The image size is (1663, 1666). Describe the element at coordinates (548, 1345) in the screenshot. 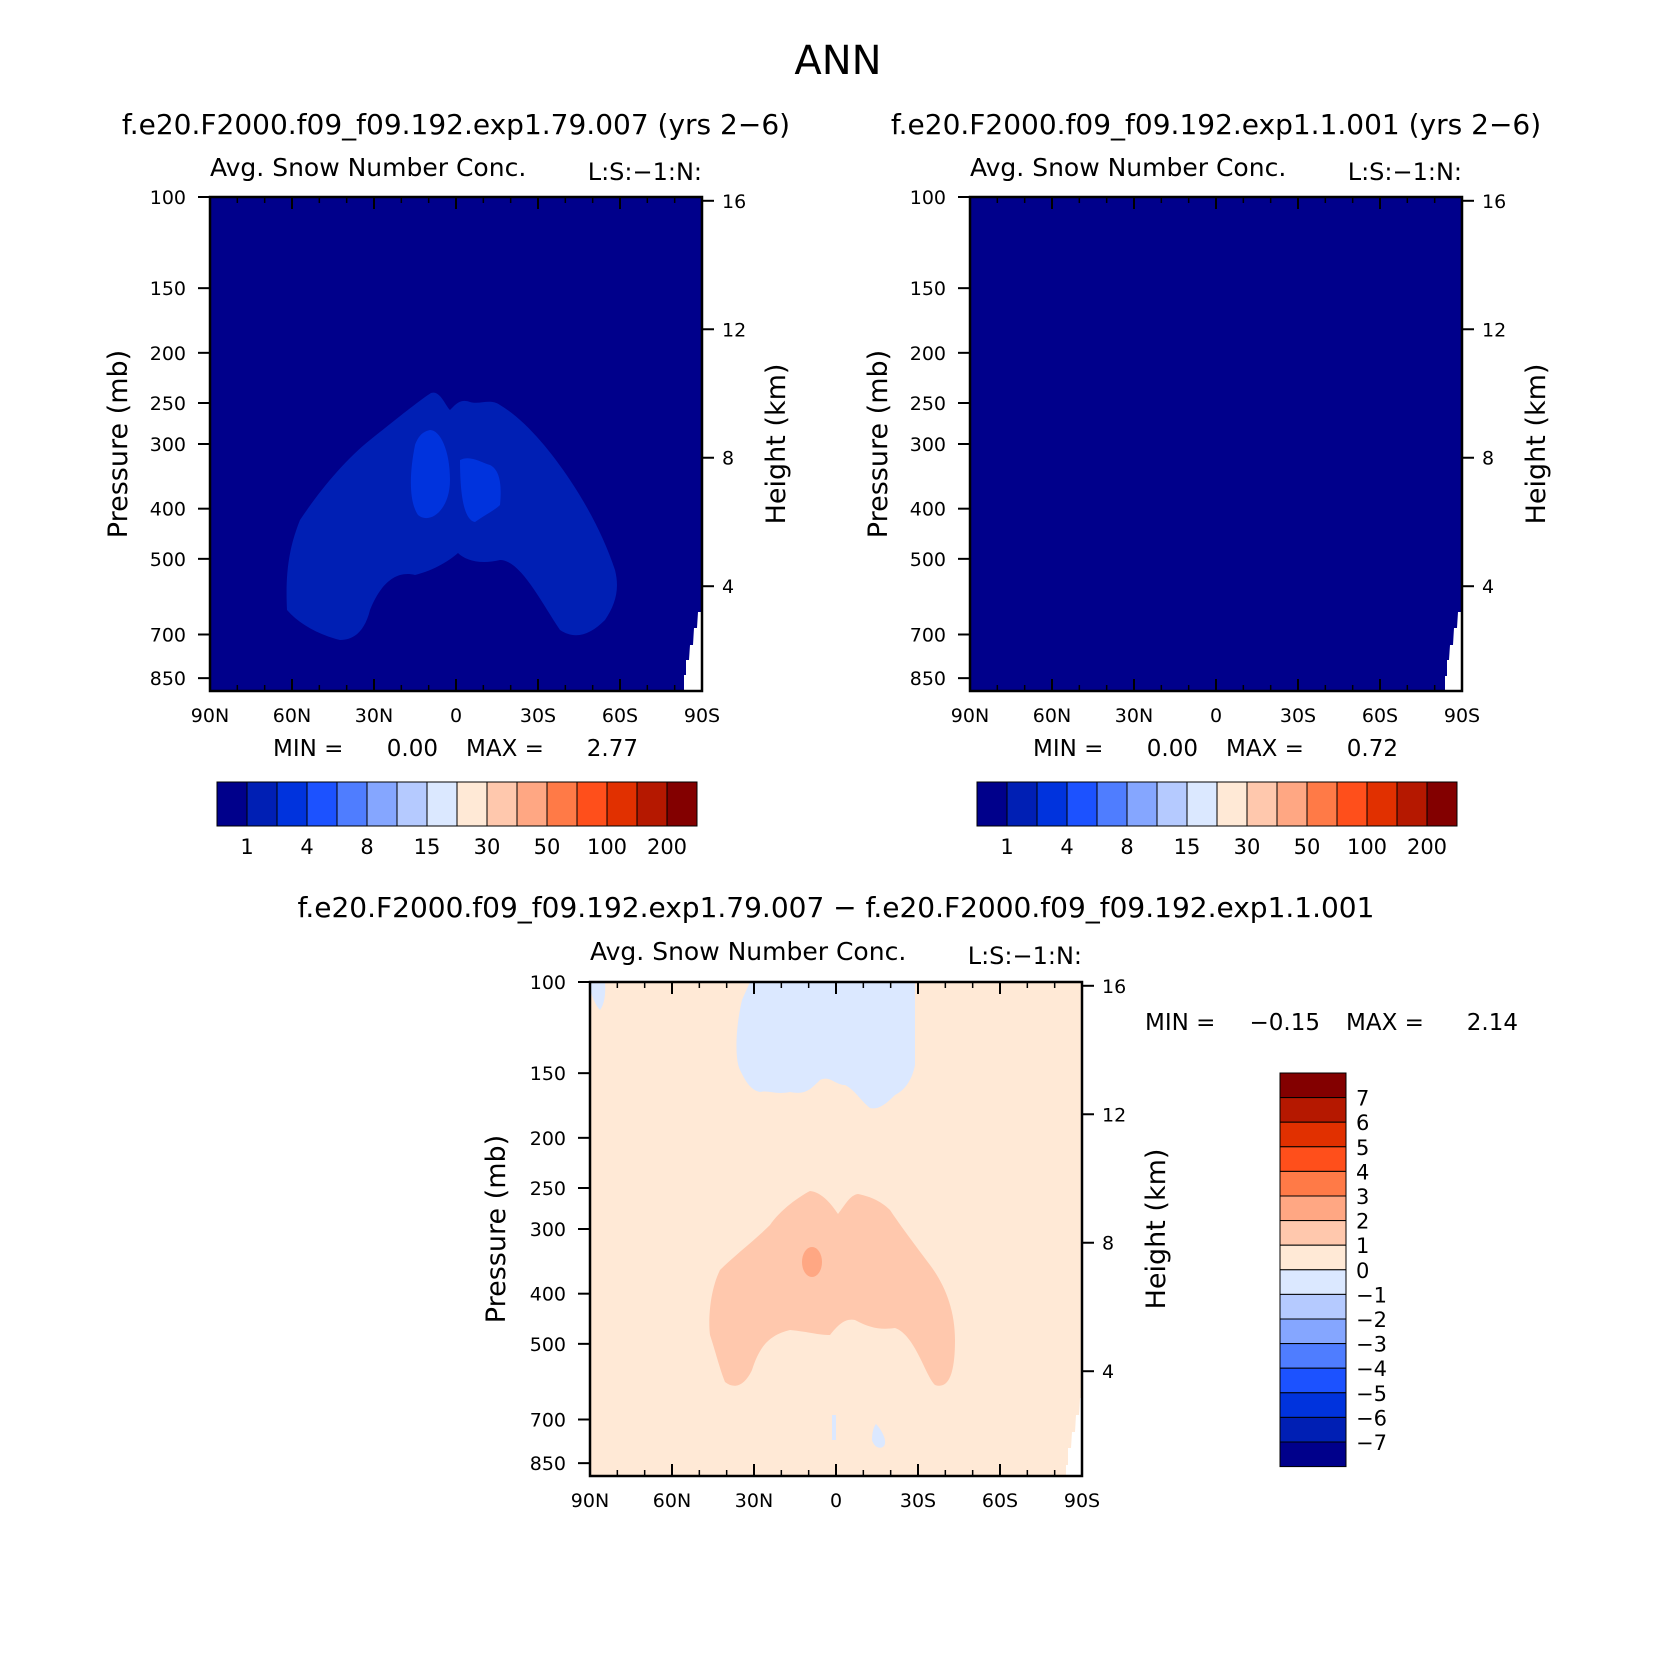

I see `y-tick-label-500: 500` at that location.